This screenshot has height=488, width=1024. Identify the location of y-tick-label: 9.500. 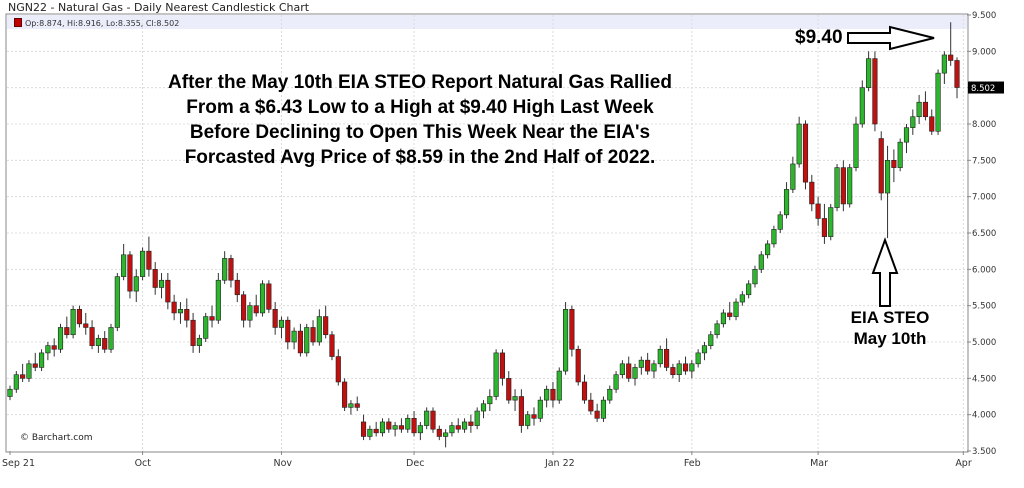
(984, 16).